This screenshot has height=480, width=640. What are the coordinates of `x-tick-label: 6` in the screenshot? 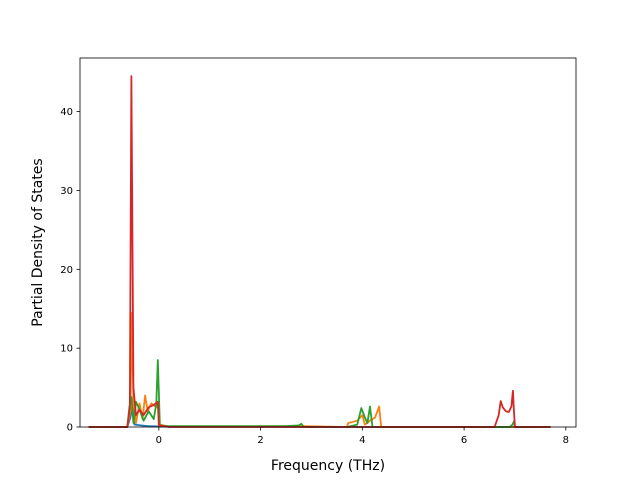 It's located at (464, 440).